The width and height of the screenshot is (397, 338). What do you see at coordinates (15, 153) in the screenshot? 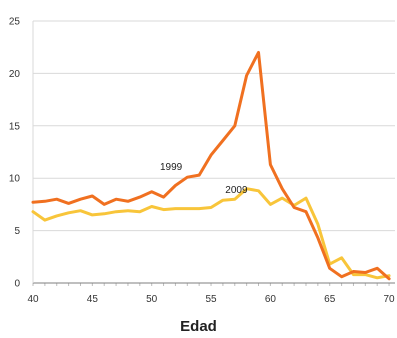
I see `y-axis-ticks: 0 5 10 15 20 25` at bounding box center [15, 153].